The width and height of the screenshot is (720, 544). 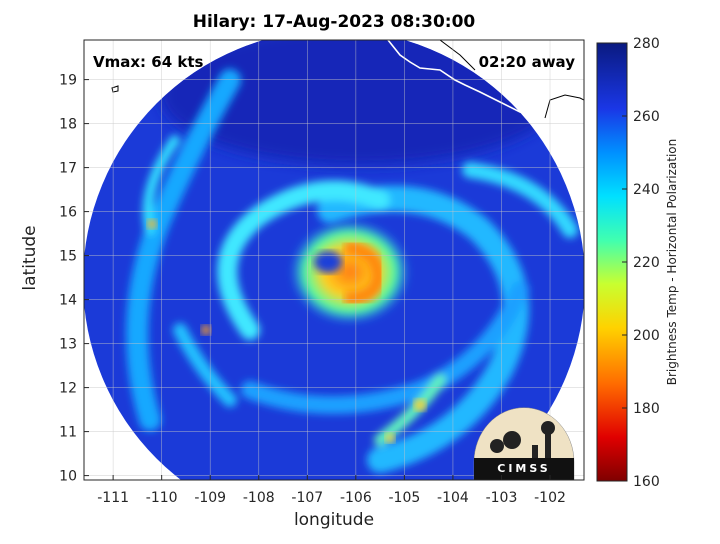 What do you see at coordinates (210, 498) in the screenshot?
I see `x-tick-label: -109` at bounding box center [210, 498].